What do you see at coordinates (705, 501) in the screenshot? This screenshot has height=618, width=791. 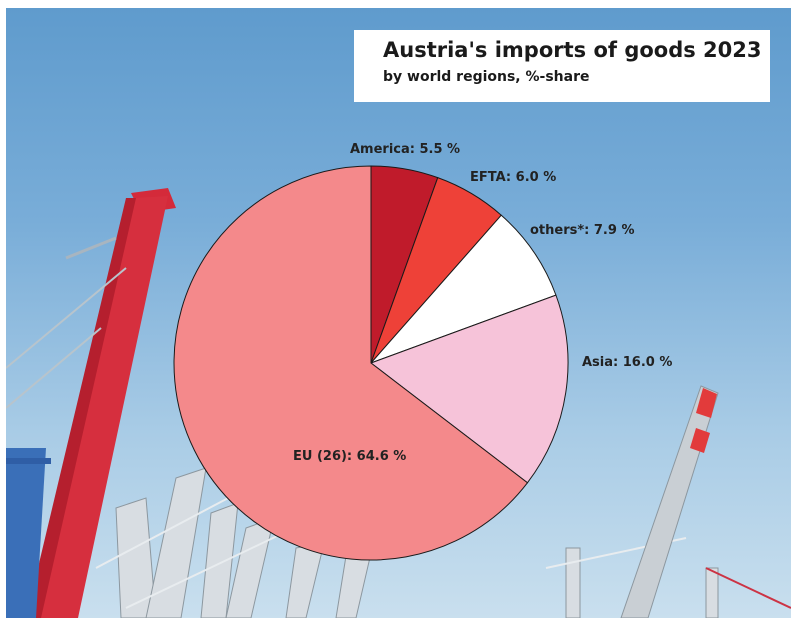 I see `crane-right-icon` at bounding box center [705, 501].